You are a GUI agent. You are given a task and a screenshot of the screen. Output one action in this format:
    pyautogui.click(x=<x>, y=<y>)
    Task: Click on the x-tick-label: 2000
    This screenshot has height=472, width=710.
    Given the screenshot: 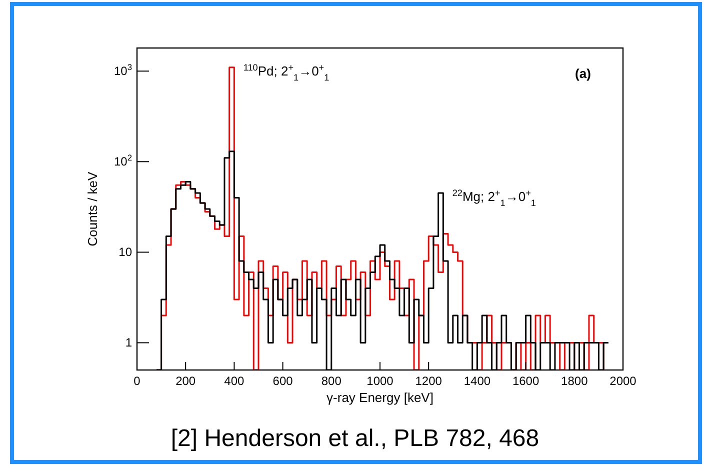 What is the action you would take?
    pyautogui.click(x=623, y=381)
    